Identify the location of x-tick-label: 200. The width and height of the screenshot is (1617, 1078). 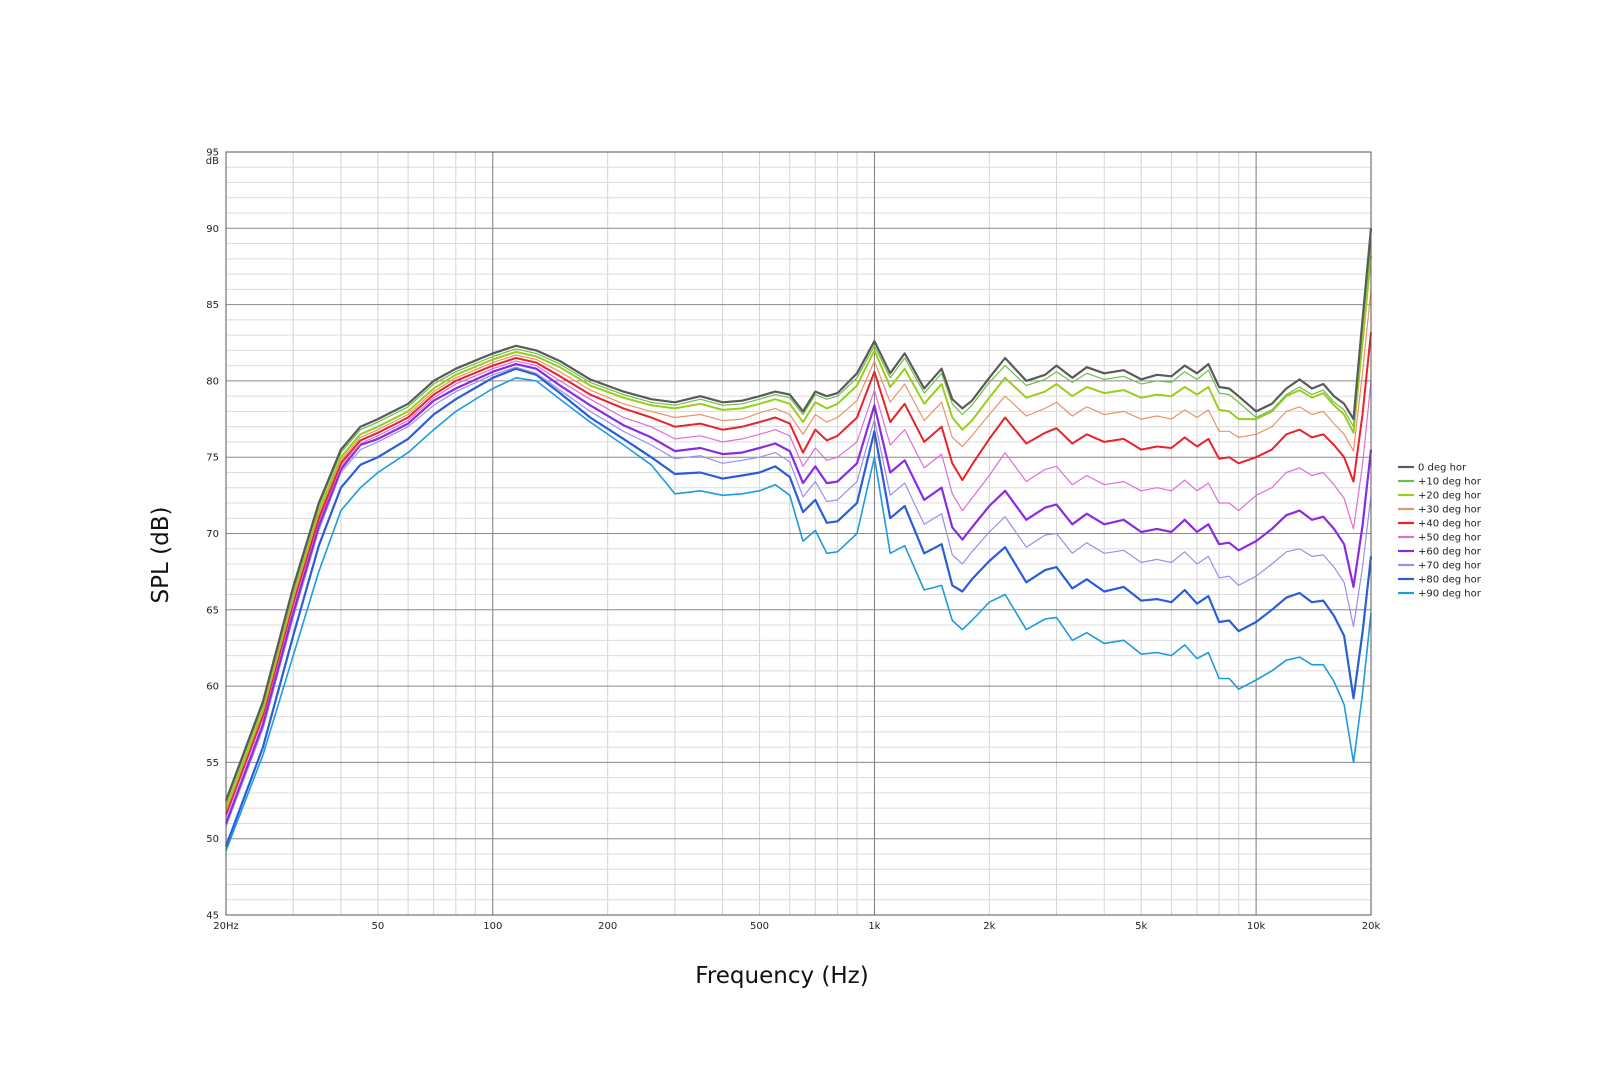
(607, 926).